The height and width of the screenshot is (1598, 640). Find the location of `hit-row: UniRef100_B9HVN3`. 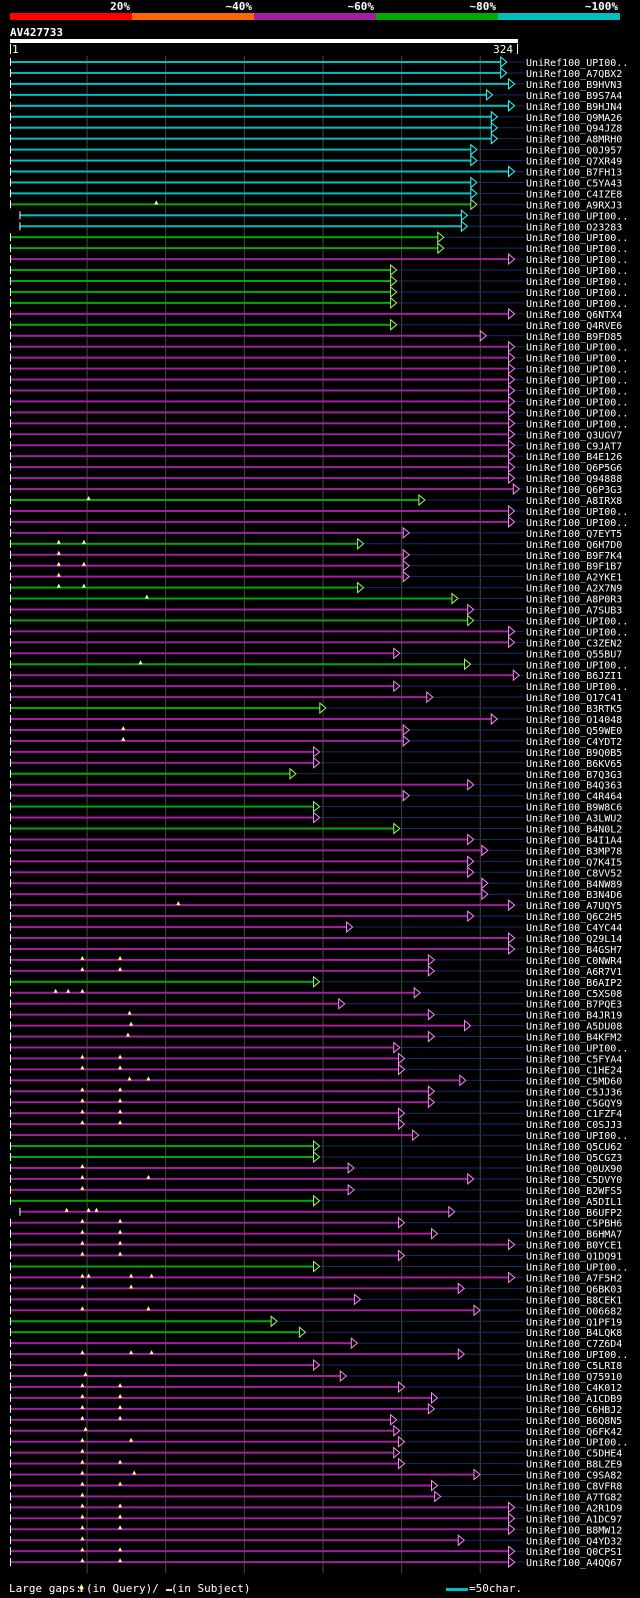

hit-row: UniRef100_B9HVN3 is located at coordinates (316, 84).